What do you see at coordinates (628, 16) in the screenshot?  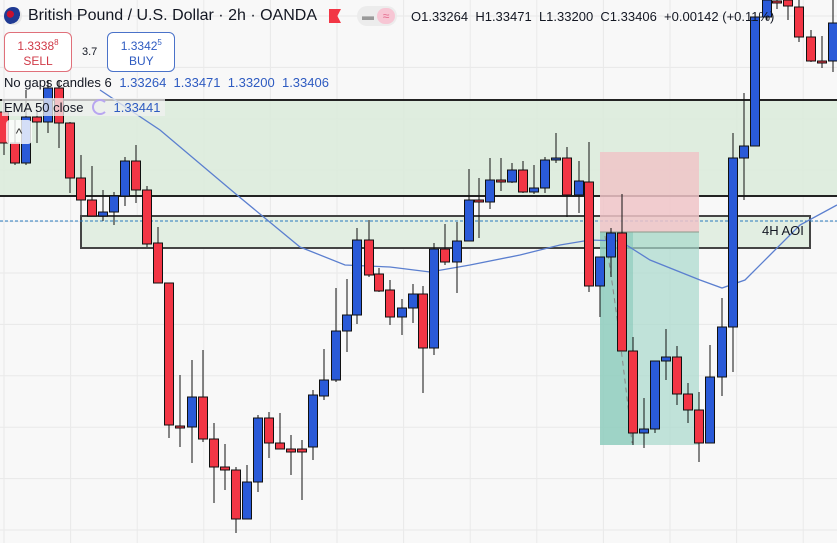 I see `close-value: C1.33406` at bounding box center [628, 16].